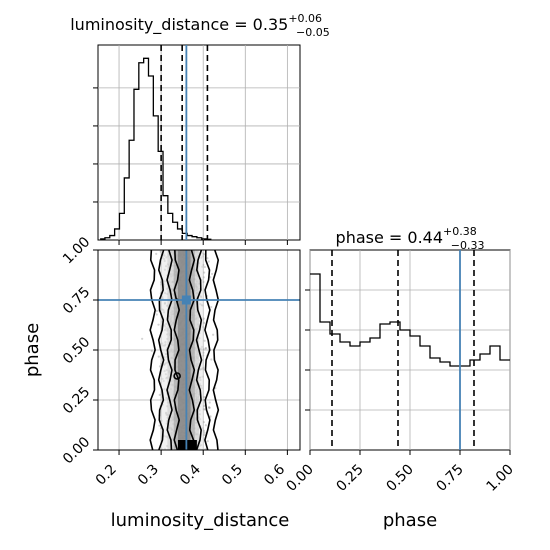 The height and width of the screenshot is (550, 550). What do you see at coordinates (76, 250) in the screenshot?
I see `scatter-ytick-label: 1.00` at bounding box center [76, 250].